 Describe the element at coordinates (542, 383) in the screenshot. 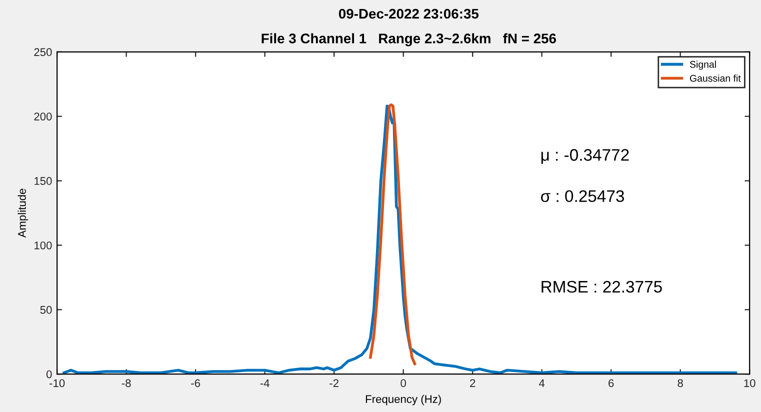

I see `x-tick-label: 4` at that location.